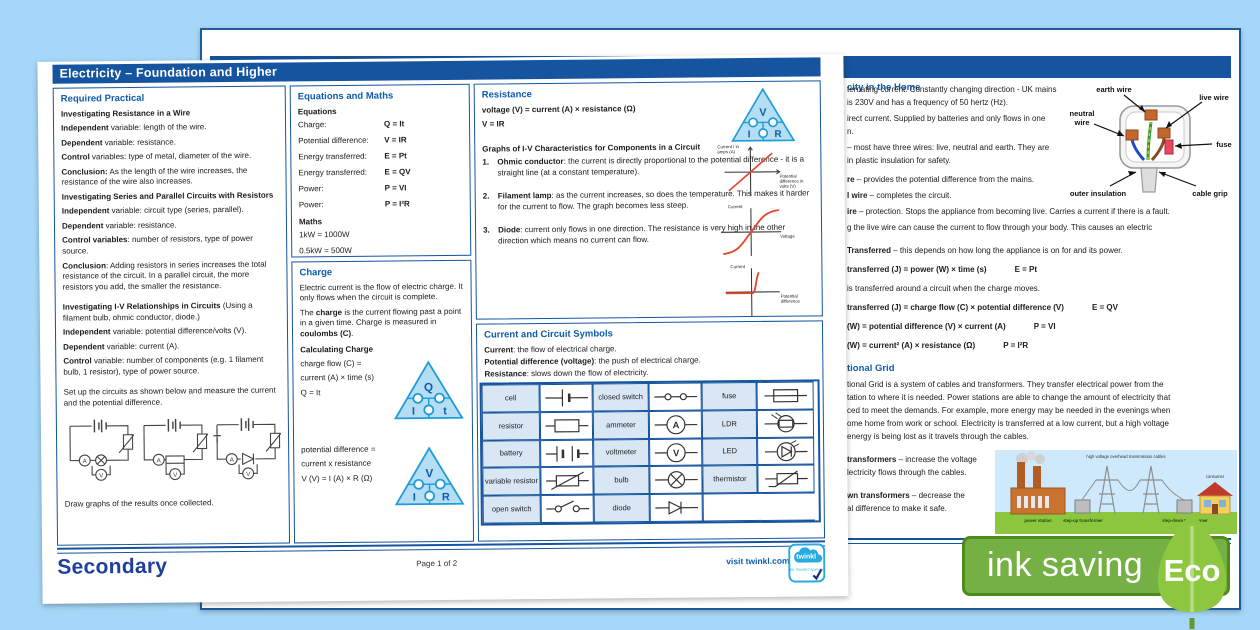  I want to click on symbol-label-cell: voltmeter, so click(621, 452).